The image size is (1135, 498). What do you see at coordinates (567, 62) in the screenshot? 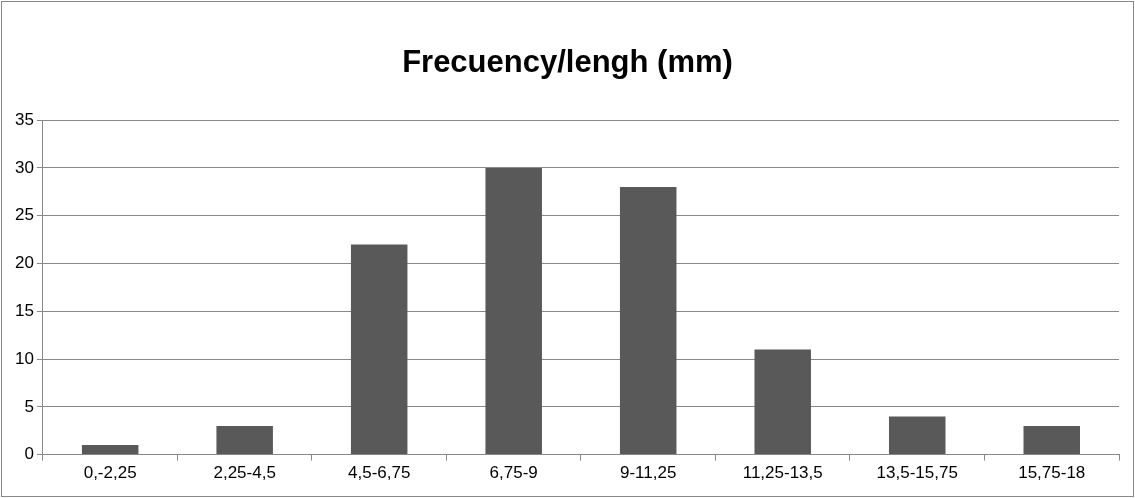
I see `chart-title: Frecuency/lengh (mm)` at bounding box center [567, 62].